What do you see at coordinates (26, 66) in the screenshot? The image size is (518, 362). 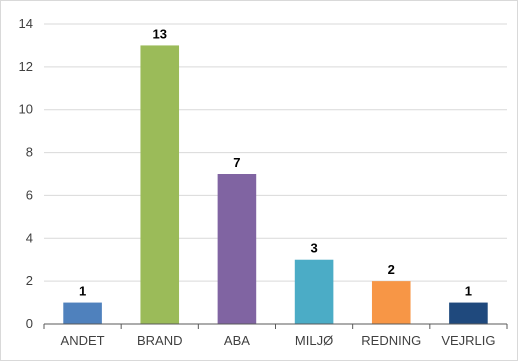 I see `y-tick-label: 12` at bounding box center [26, 66].